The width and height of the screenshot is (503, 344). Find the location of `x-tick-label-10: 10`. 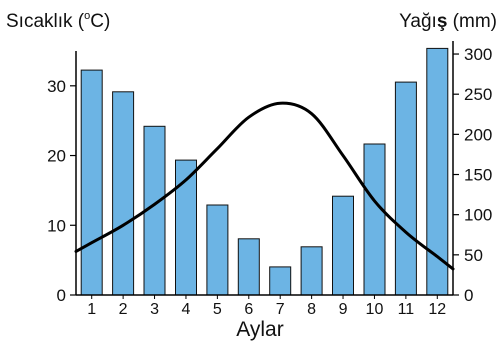

x-tick-label-10: 10 is located at coordinates (375, 309).